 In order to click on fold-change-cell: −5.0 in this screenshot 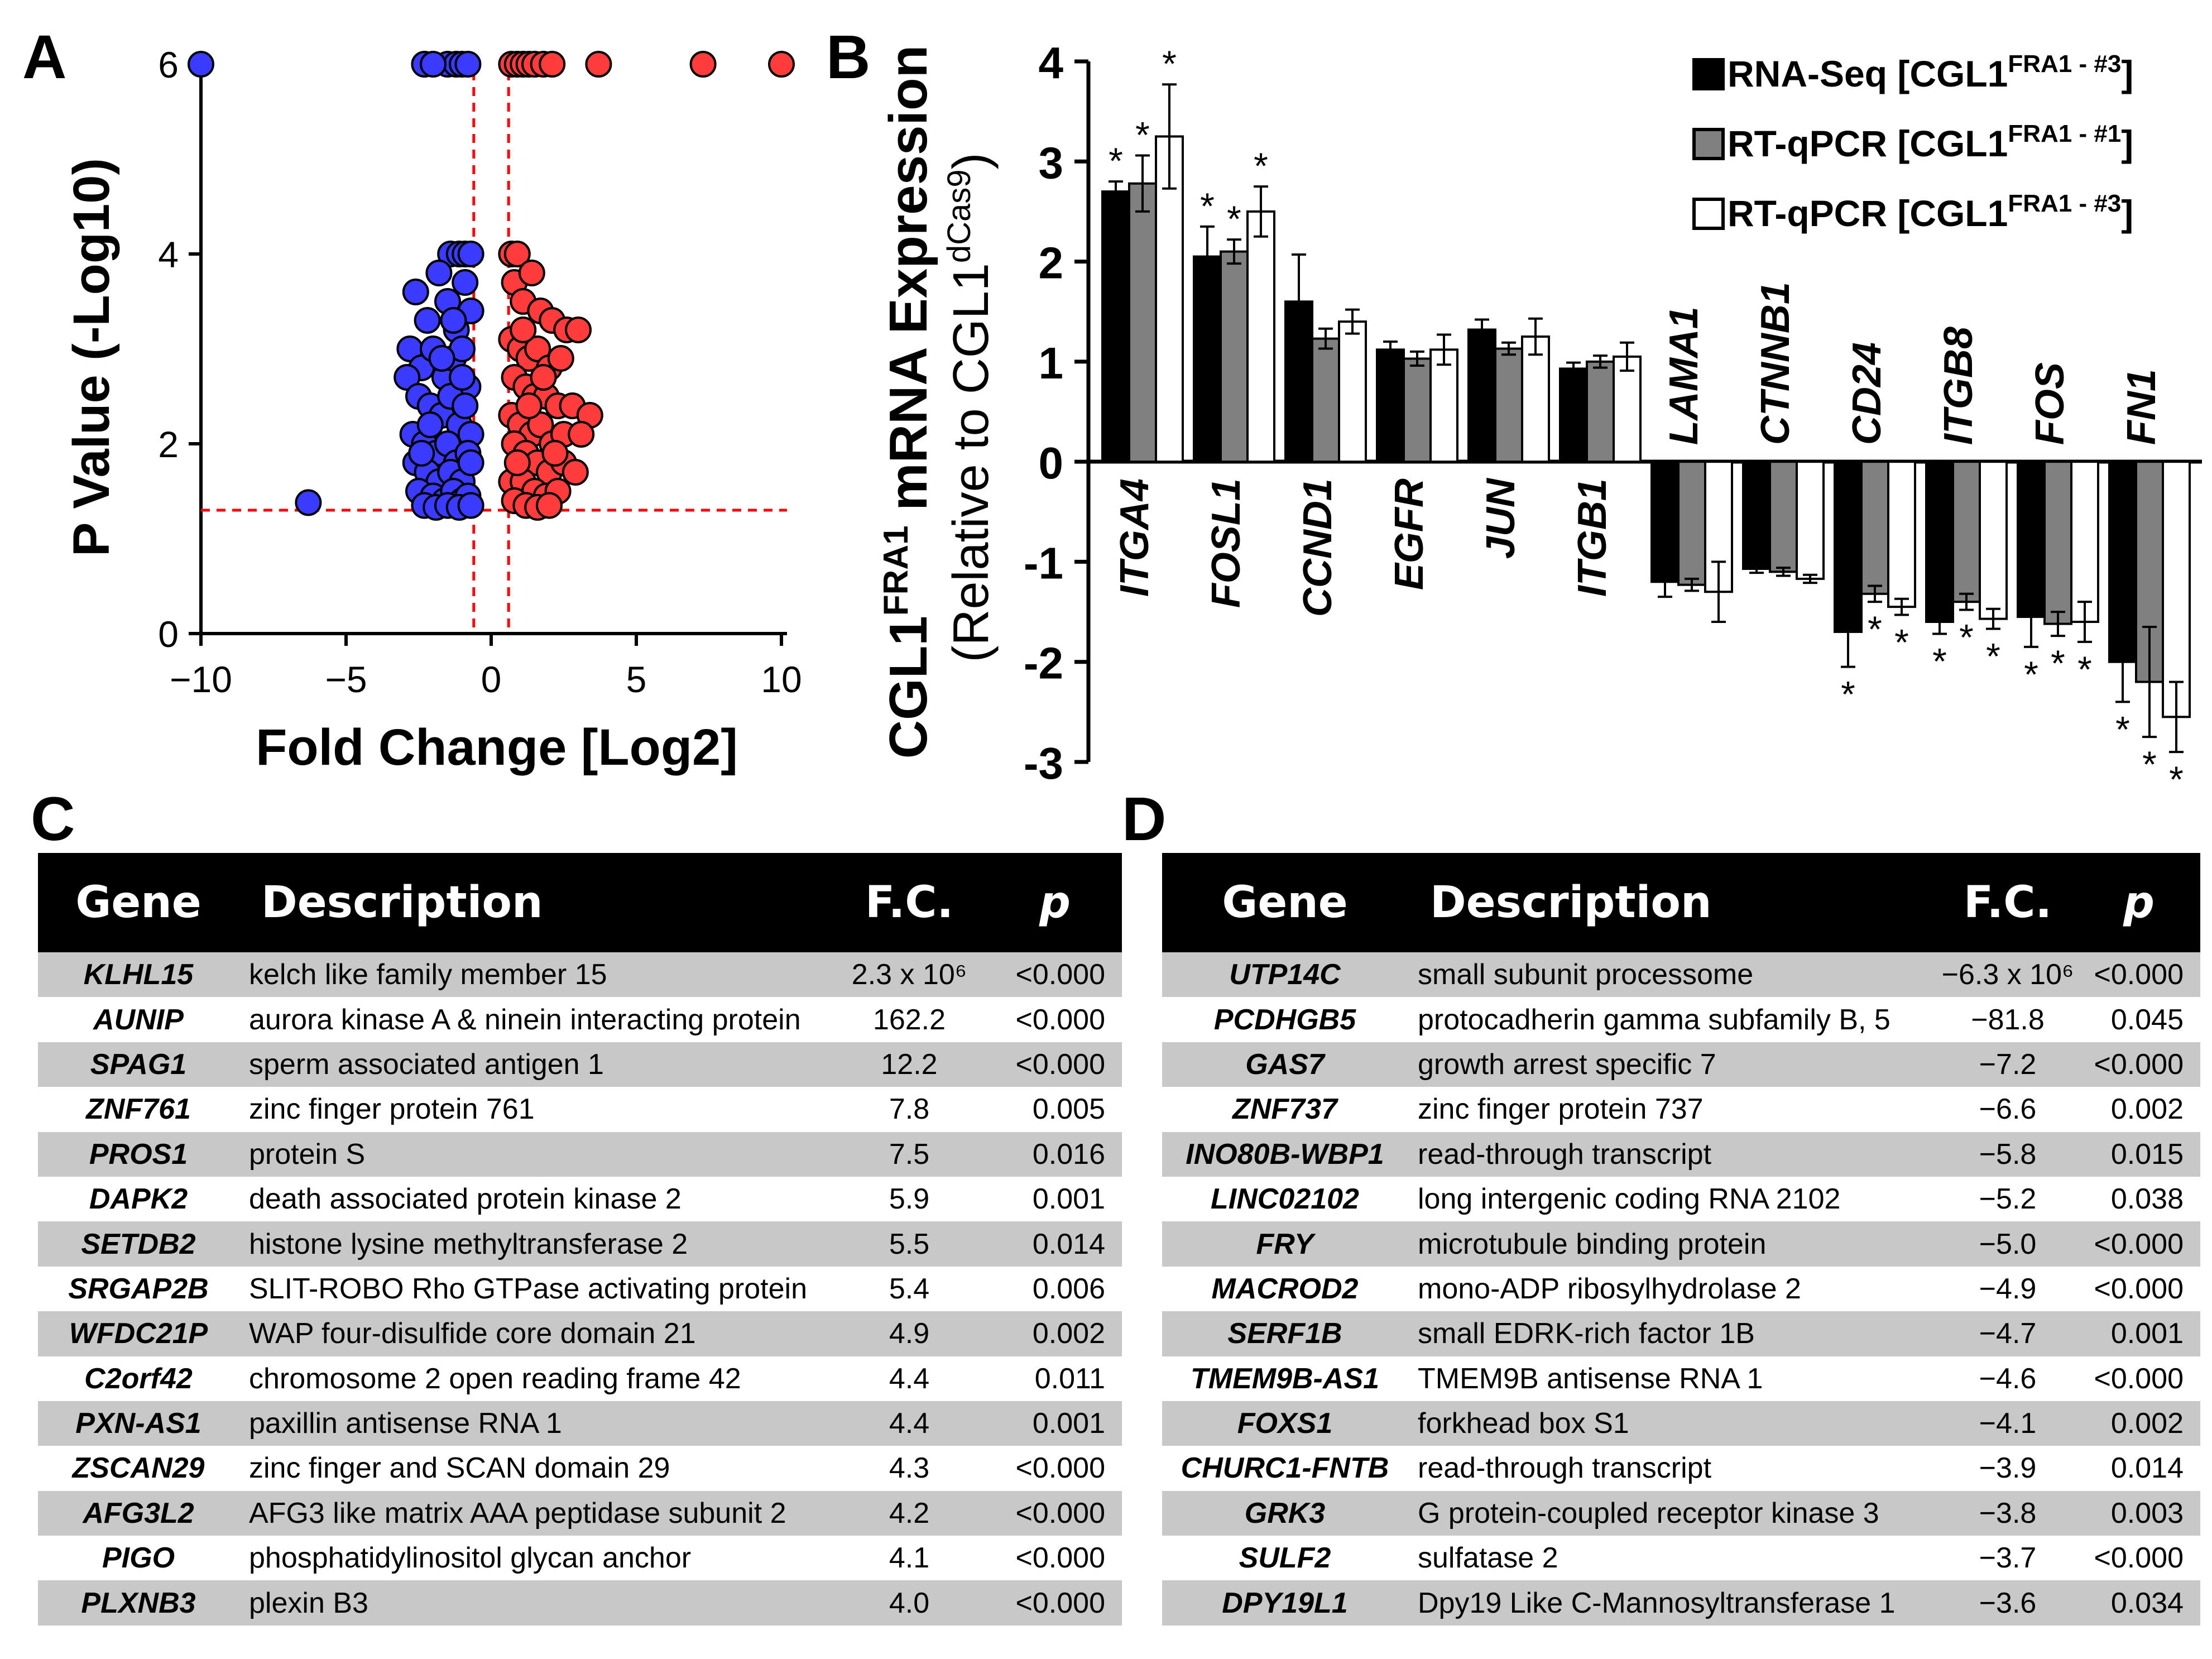, I will do `click(2008, 1244)`.